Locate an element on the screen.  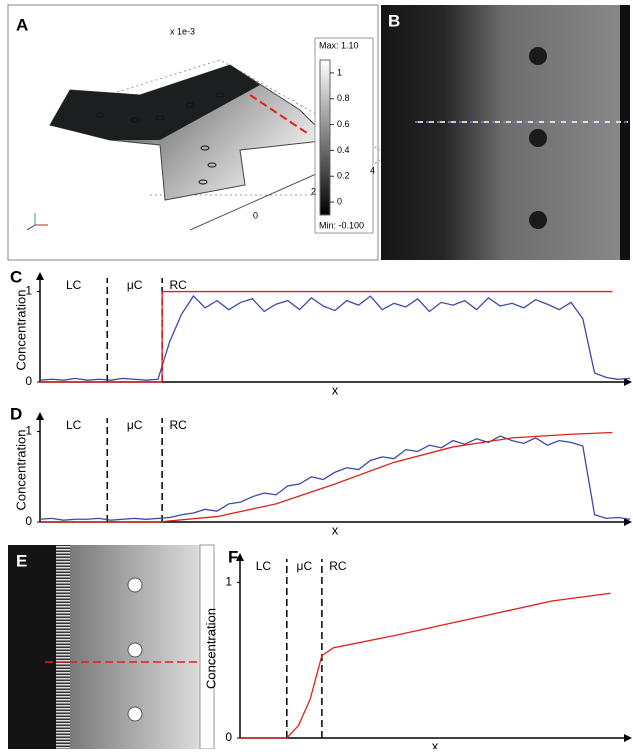
geometry is located at coordinates (155, 102).